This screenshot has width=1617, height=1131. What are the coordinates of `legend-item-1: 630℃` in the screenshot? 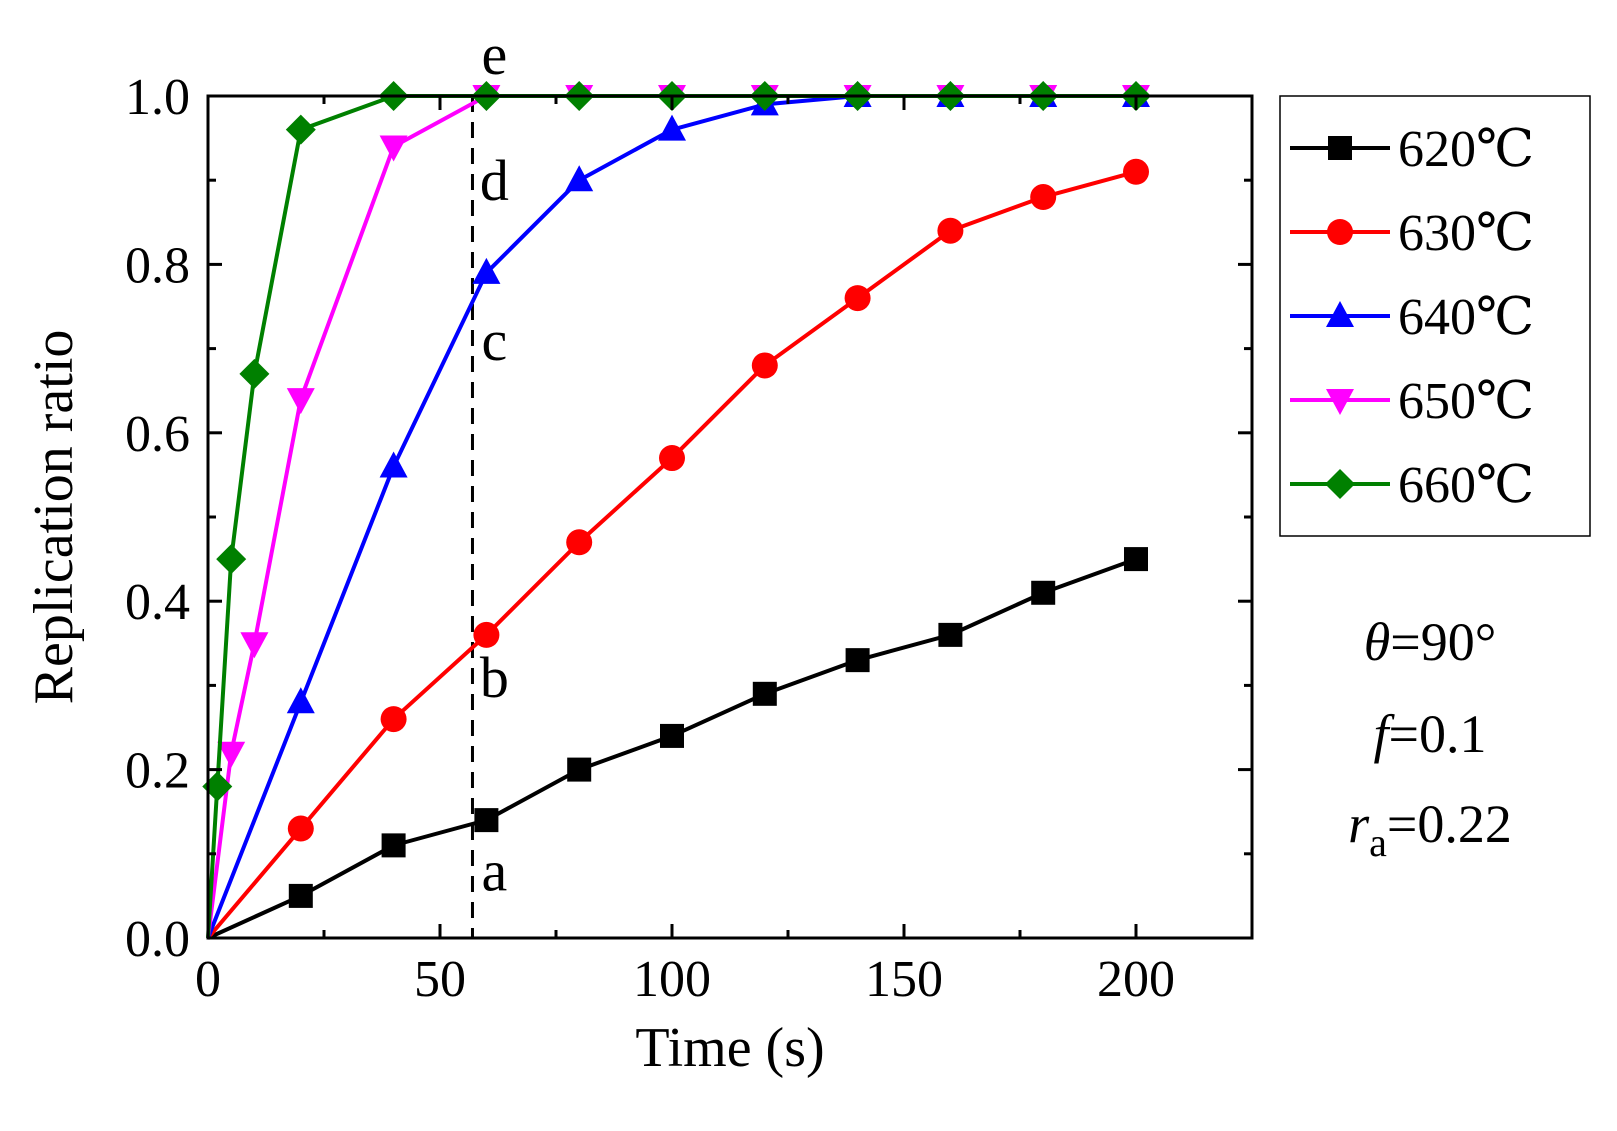 It's located at (1412, 233).